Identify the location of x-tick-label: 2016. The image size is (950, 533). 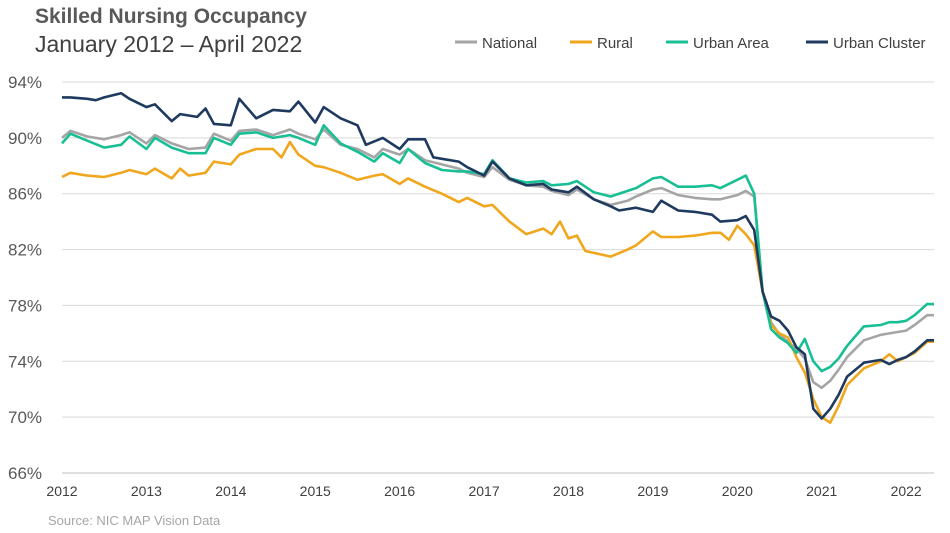
(399, 491).